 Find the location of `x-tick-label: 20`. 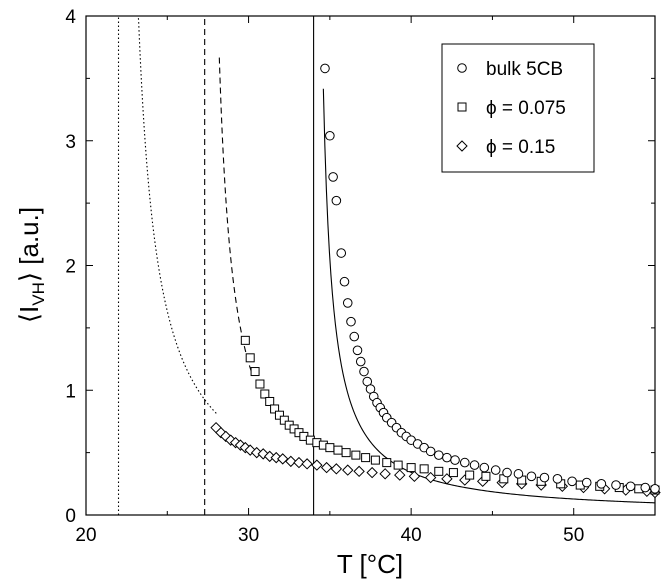

x-tick-label: 20 is located at coordinates (85, 535).